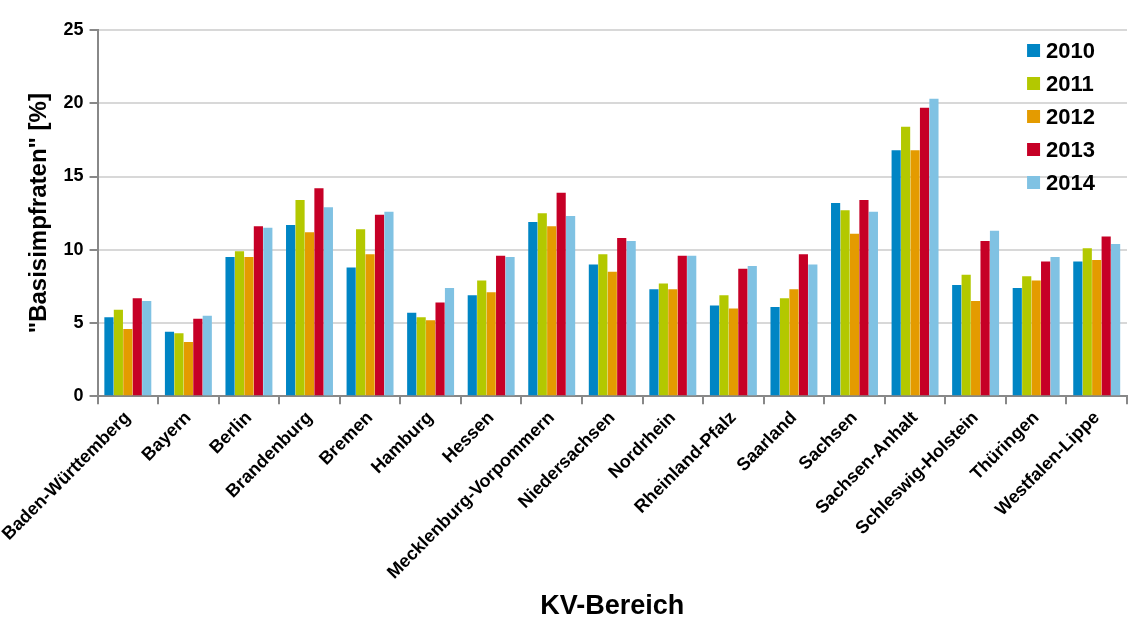  What do you see at coordinates (73, 102) in the screenshot?
I see `y-tick-label: 20` at bounding box center [73, 102].